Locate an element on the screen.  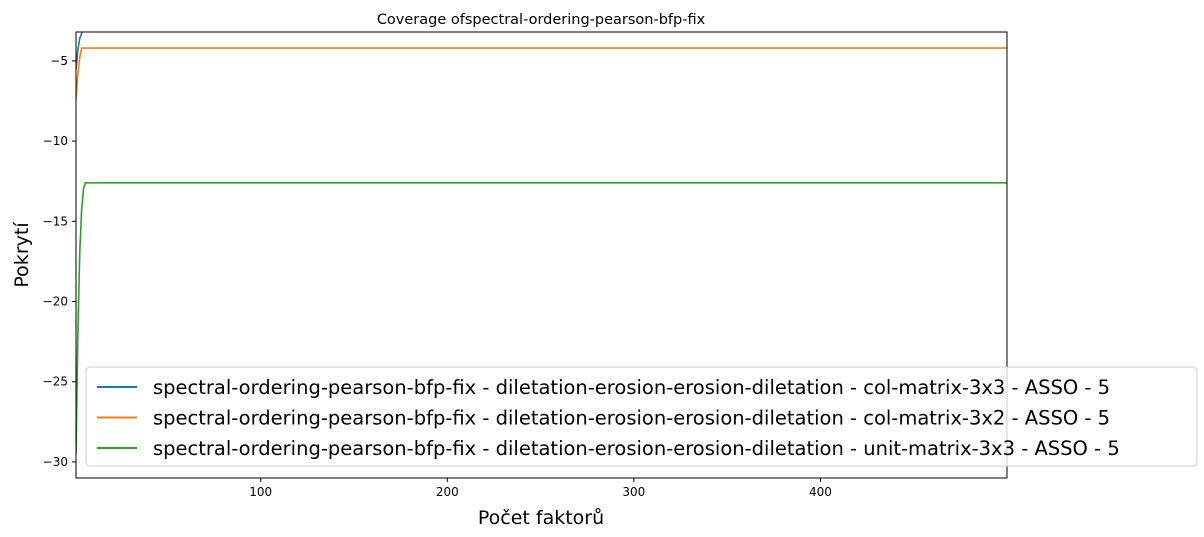
y-tick-label: −5 is located at coordinates (59, 61).